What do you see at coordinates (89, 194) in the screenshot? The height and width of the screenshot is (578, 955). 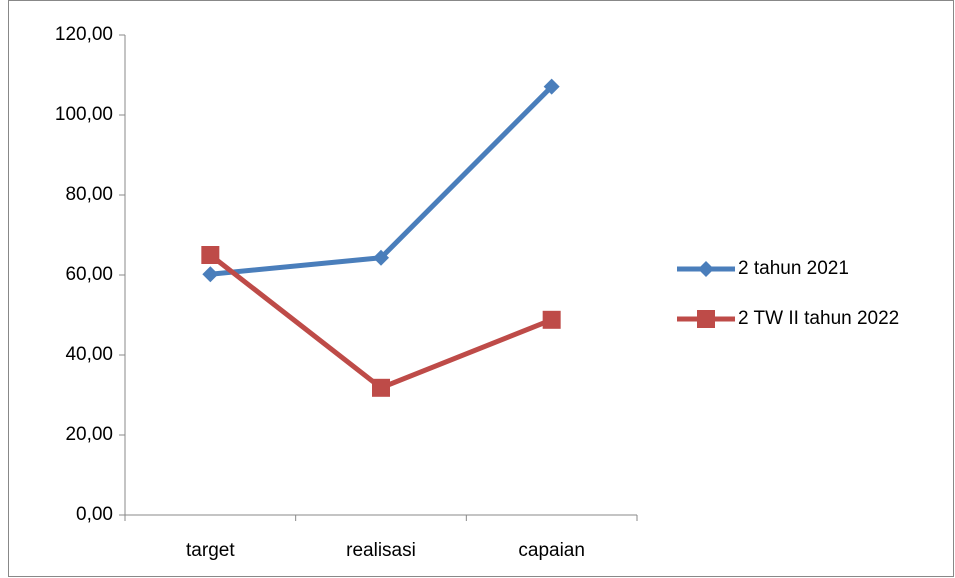 I see `y-tick-label: 80,00` at bounding box center [89, 194].